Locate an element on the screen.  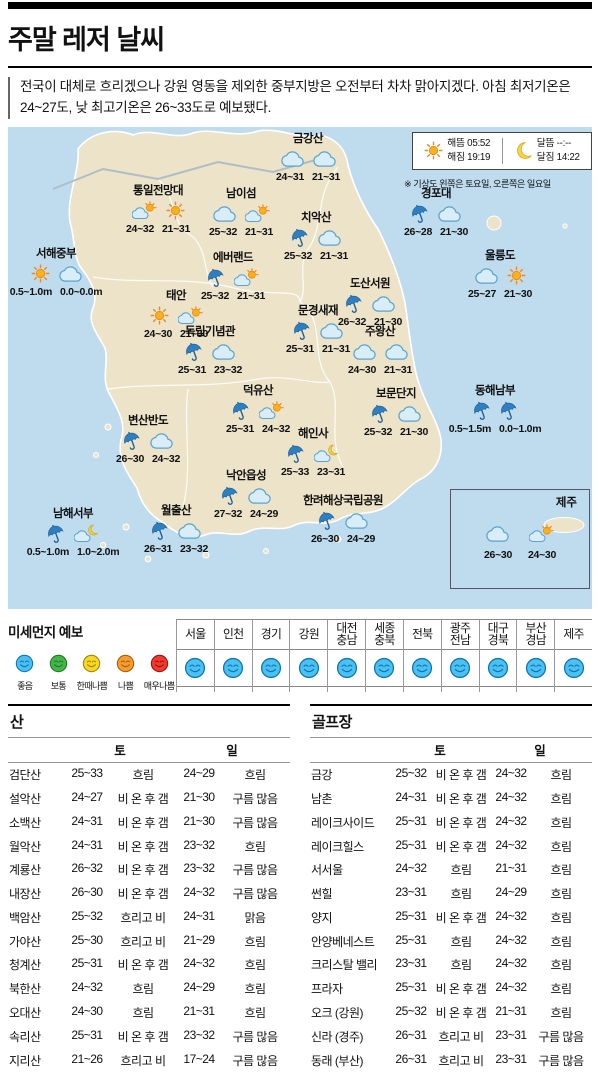
place-name: 월악산 is located at coordinates (25, 846).